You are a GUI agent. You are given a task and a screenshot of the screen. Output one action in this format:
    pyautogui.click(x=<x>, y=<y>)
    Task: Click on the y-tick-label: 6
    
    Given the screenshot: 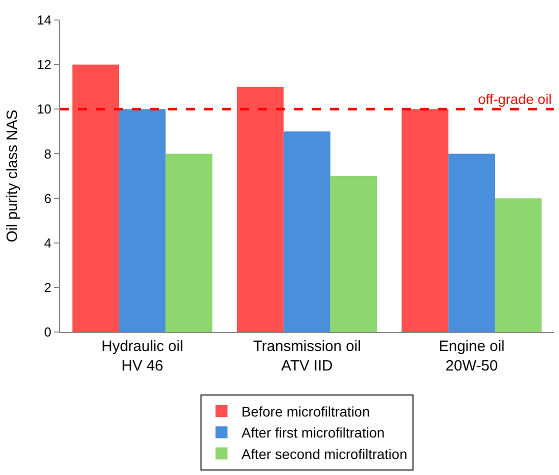 What is the action you would take?
    pyautogui.click(x=48, y=198)
    